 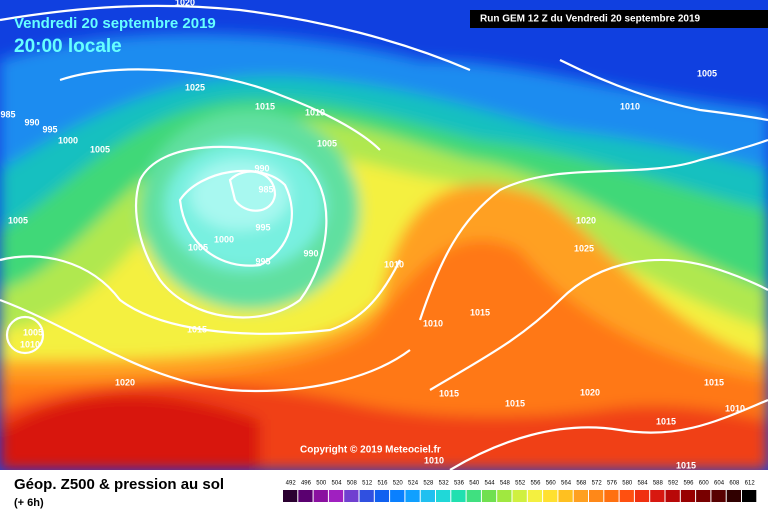 I want to click on run-banner, so click(x=619, y=19).